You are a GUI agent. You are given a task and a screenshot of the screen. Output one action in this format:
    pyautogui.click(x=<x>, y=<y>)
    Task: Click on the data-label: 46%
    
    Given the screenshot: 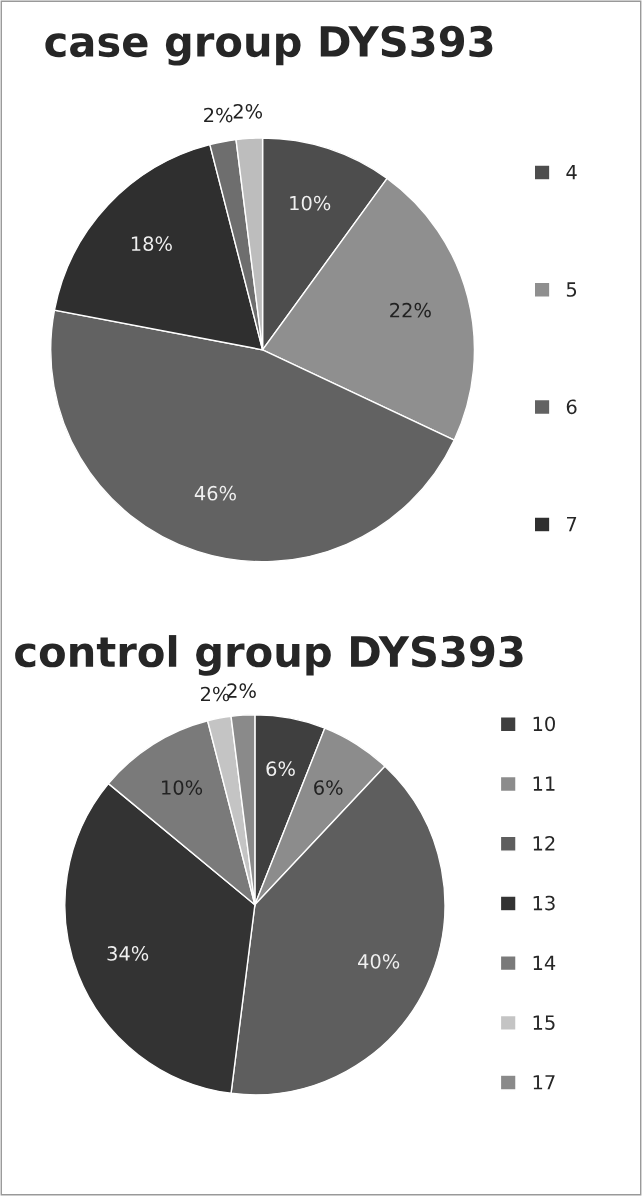 What is the action you would take?
    pyautogui.click(x=215, y=493)
    